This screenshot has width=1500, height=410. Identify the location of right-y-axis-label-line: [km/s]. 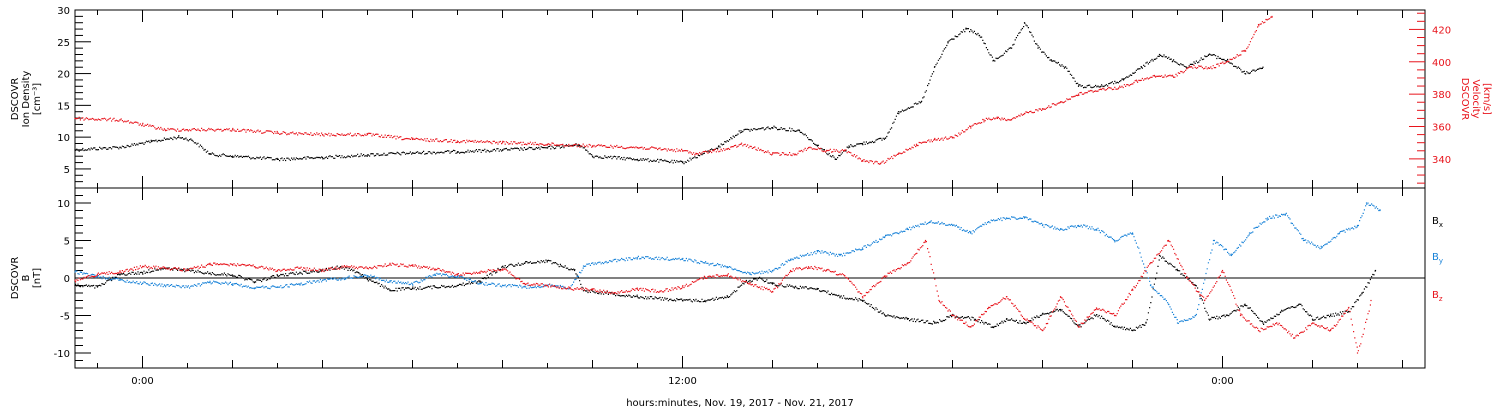
(1486, 99).